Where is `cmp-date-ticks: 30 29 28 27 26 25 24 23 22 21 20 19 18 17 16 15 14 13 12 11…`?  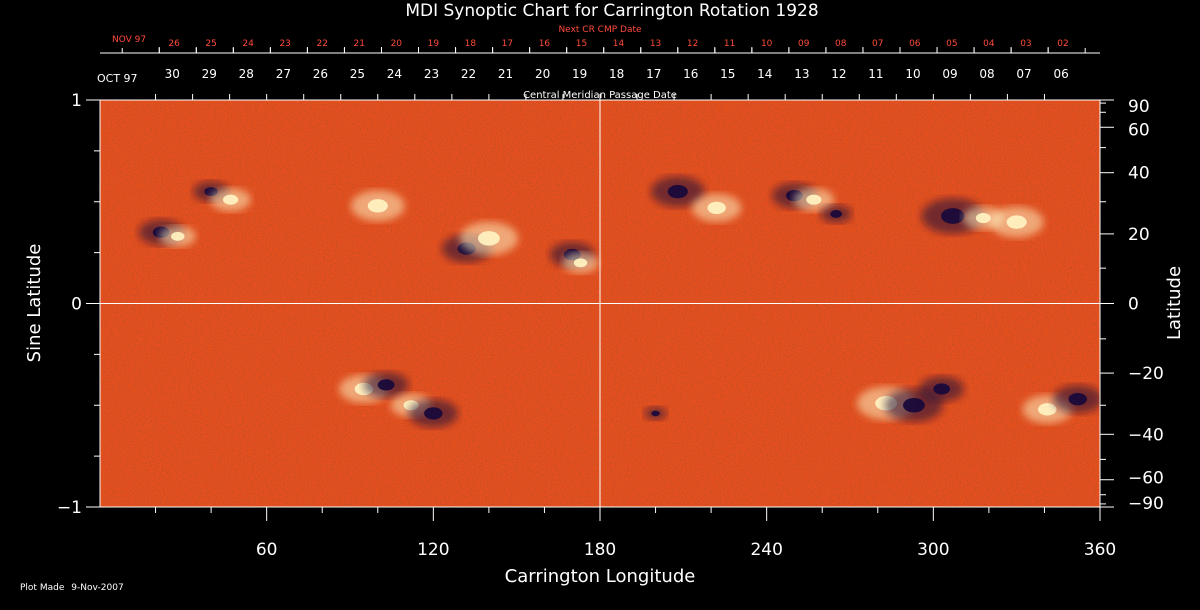 cmp-date-ticks: 30 29 28 27 26 25 24 23 22 21 20 19 18 17 16 15 14 13 12 11… is located at coordinates (612, 83).